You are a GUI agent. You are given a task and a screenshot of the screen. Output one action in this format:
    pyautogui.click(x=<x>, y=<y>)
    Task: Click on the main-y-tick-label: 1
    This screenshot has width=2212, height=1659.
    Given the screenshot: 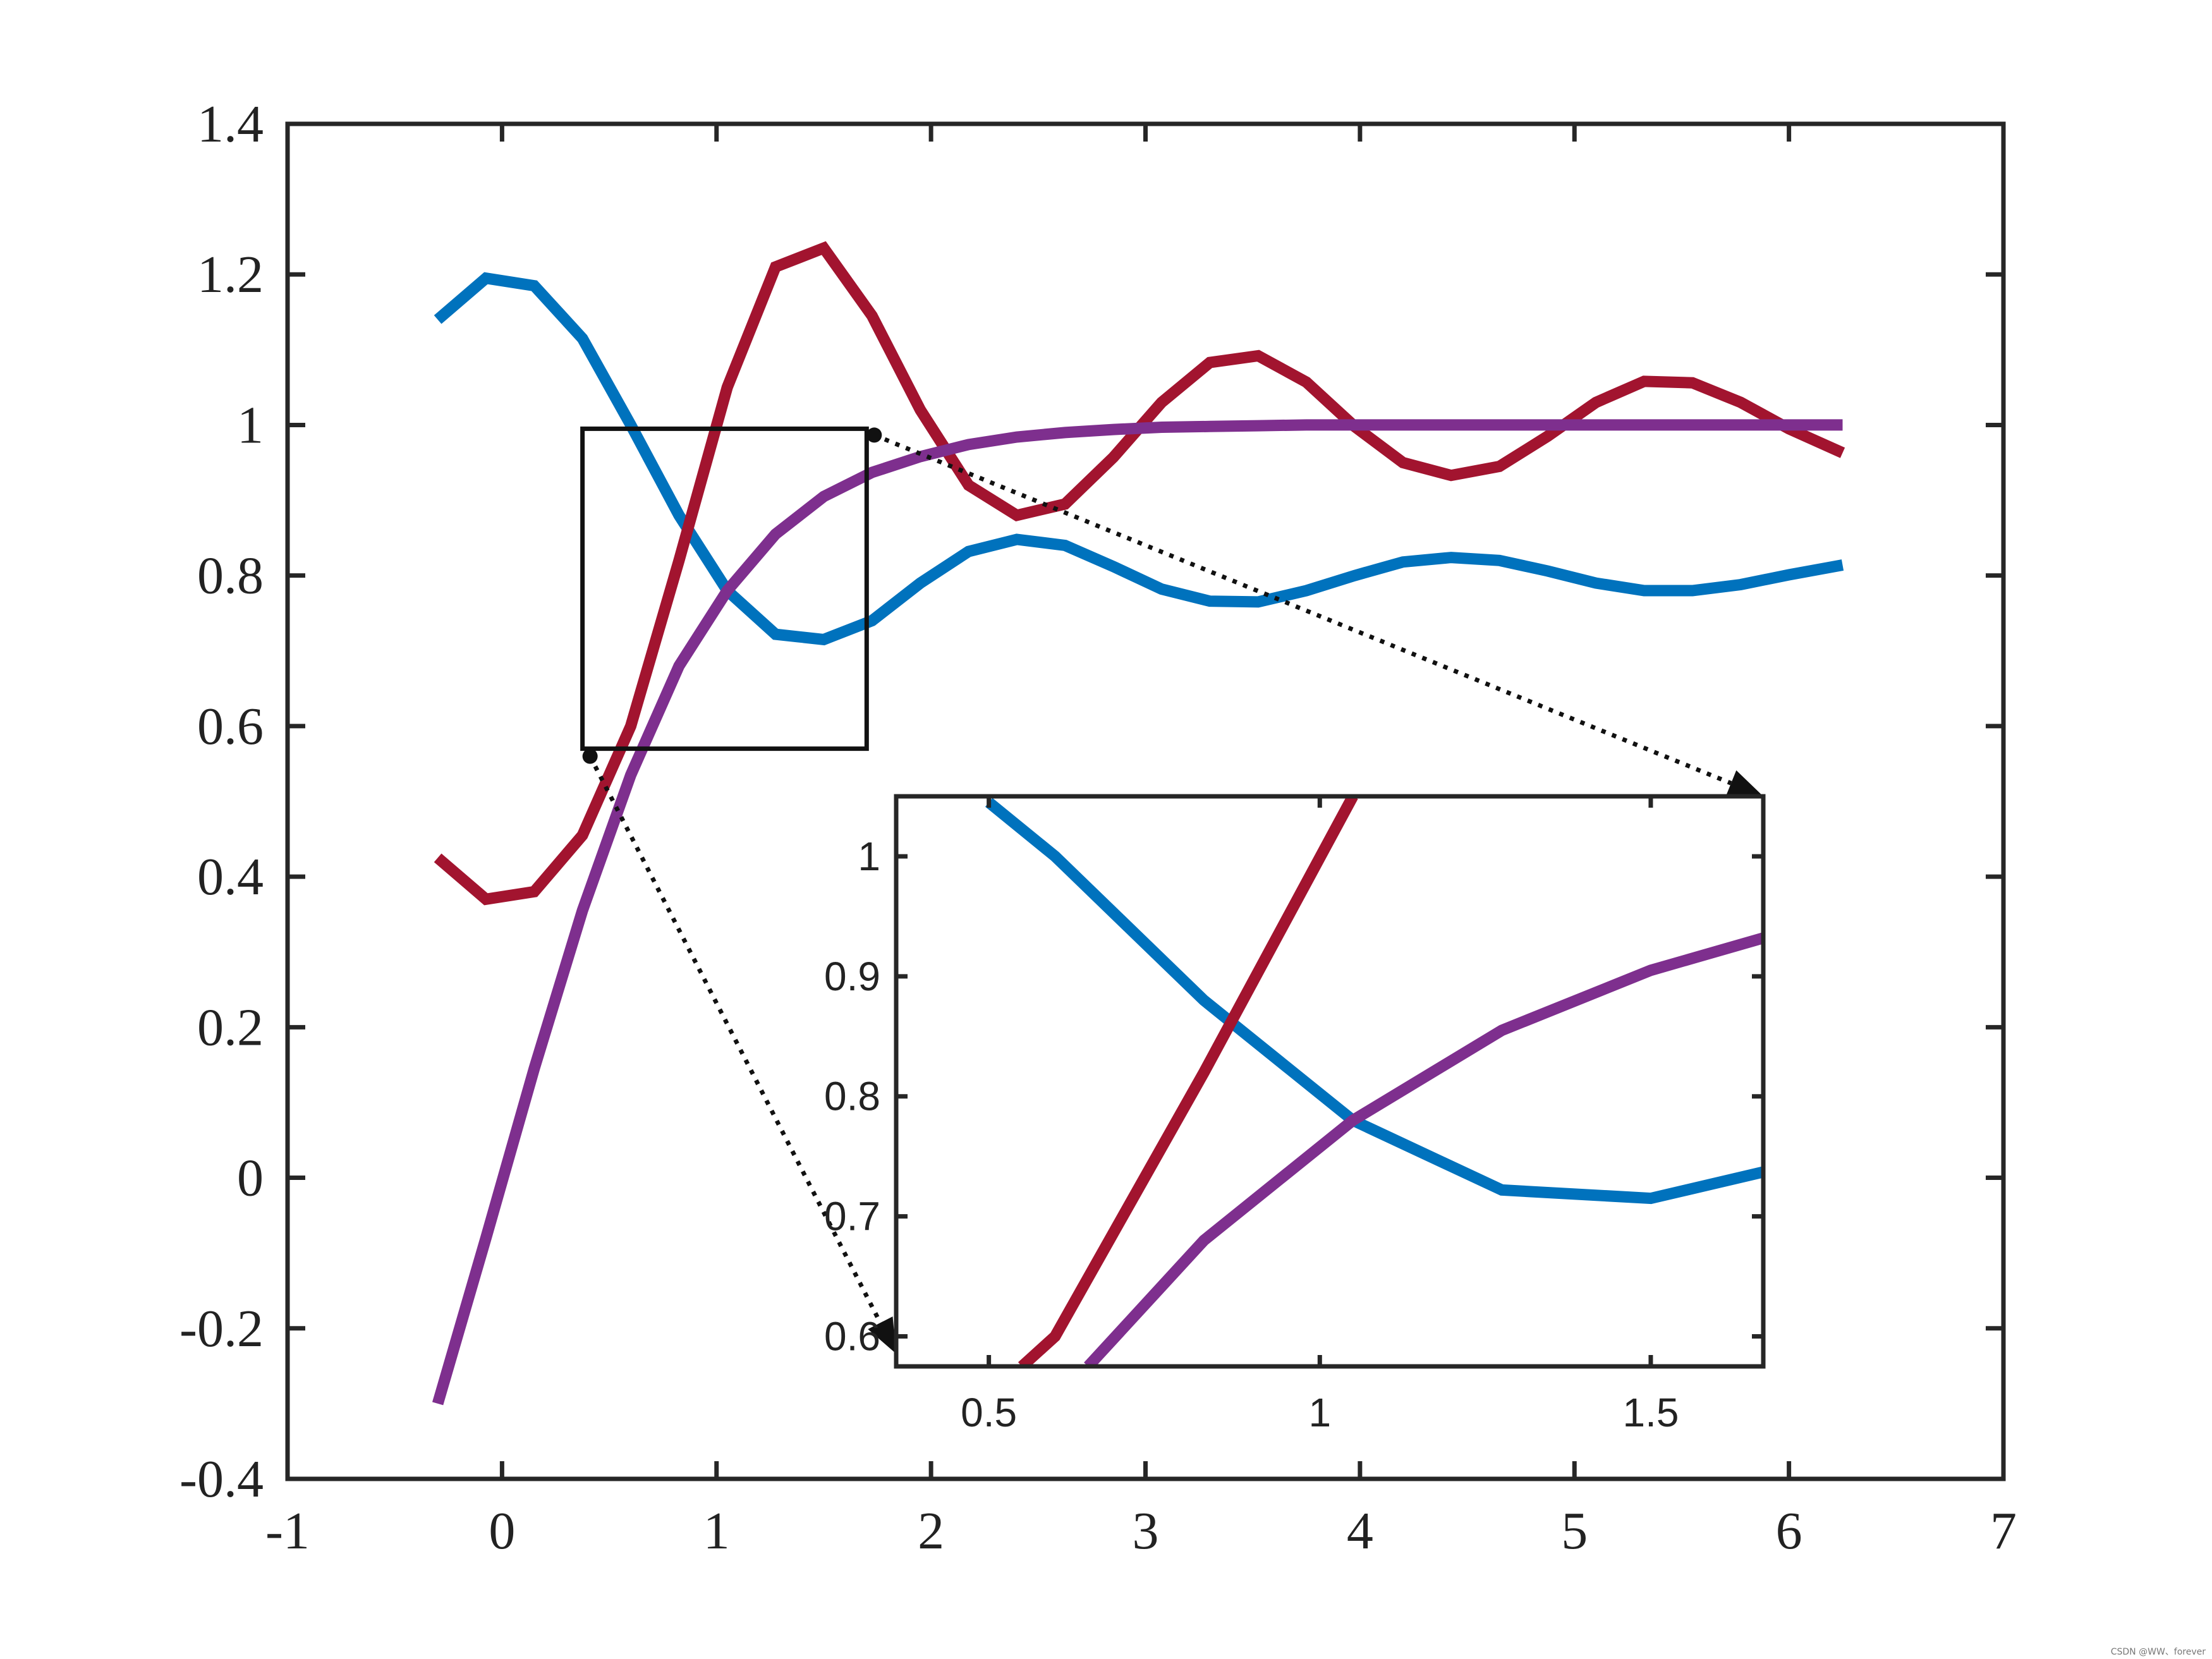 What is the action you would take?
    pyautogui.click(x=251, y=425)
    